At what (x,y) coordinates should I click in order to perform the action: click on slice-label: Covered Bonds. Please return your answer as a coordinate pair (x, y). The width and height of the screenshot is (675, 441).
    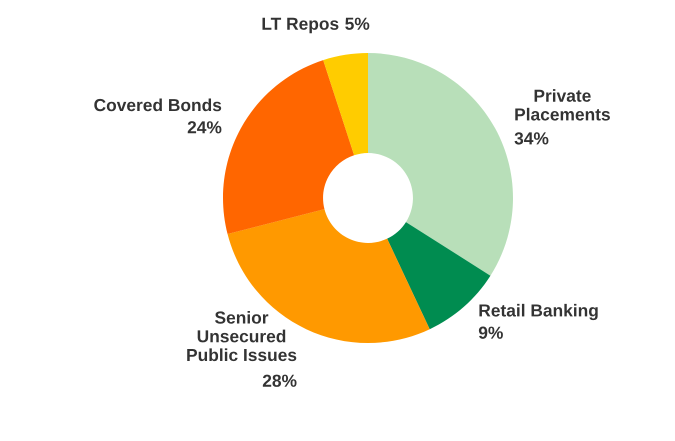
    Looking at the image, I should click on (158, 105).